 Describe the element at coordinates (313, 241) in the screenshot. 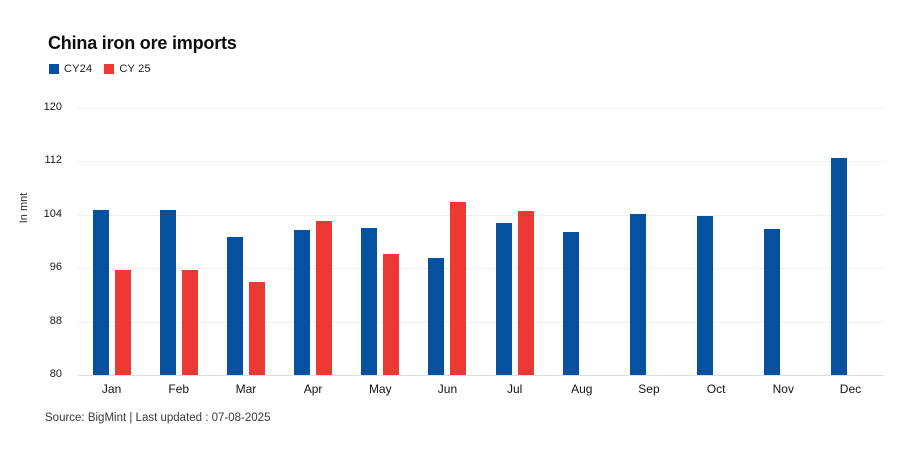

I see `month-column-apr` at that location.